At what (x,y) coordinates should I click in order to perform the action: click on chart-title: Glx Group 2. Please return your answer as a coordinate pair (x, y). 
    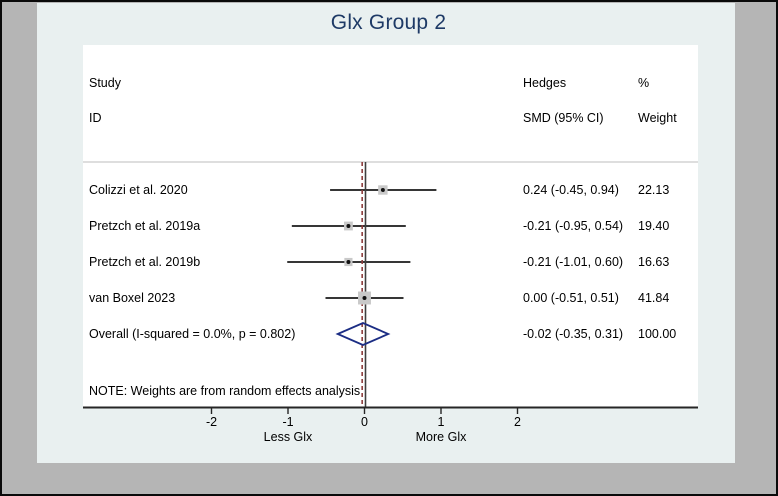
    Looking at the image, I should click on (388, 22).